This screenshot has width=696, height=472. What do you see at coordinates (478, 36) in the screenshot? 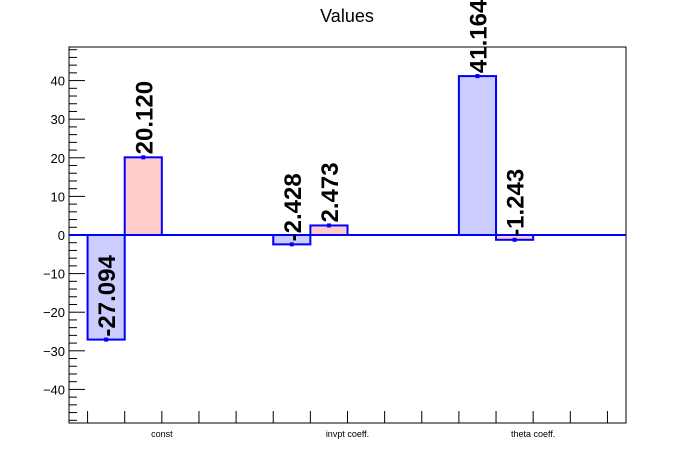
I see `data-label: 41.164` at bounding box center [478, 36].